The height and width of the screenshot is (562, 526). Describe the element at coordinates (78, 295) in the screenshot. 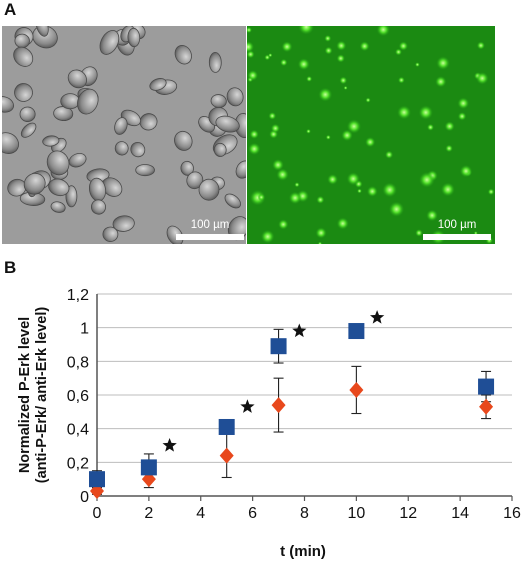

I see `y-tick-label: 1,2` at that location.